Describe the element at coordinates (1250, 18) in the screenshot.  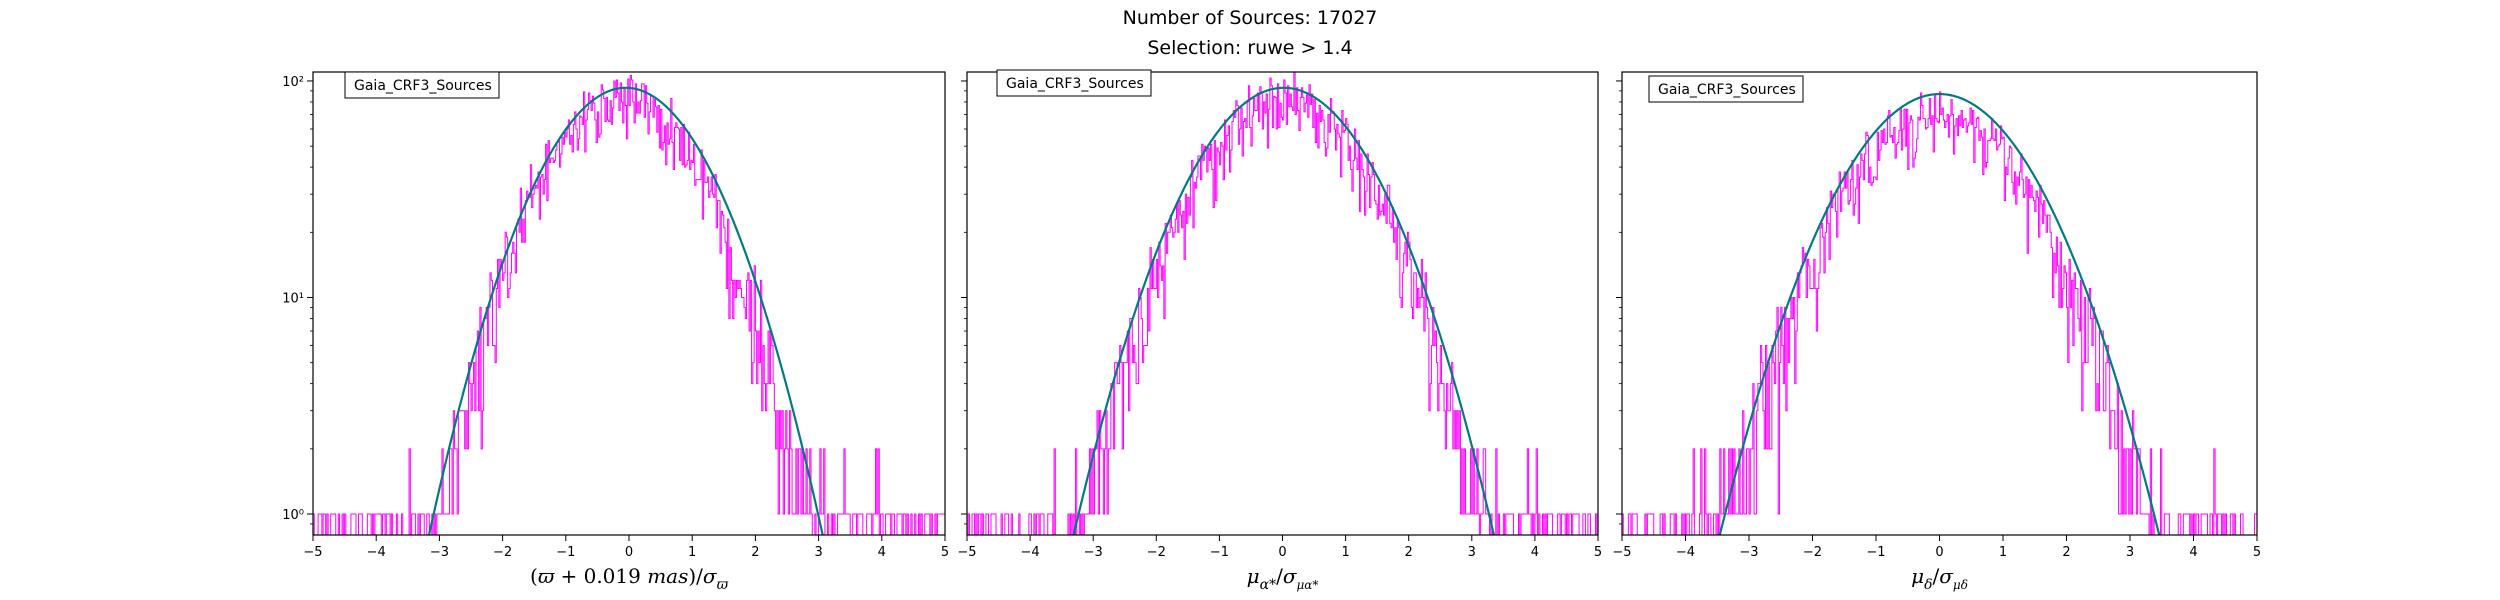
I see `figure-title-line1: Number of Sources: 17027` at that location.